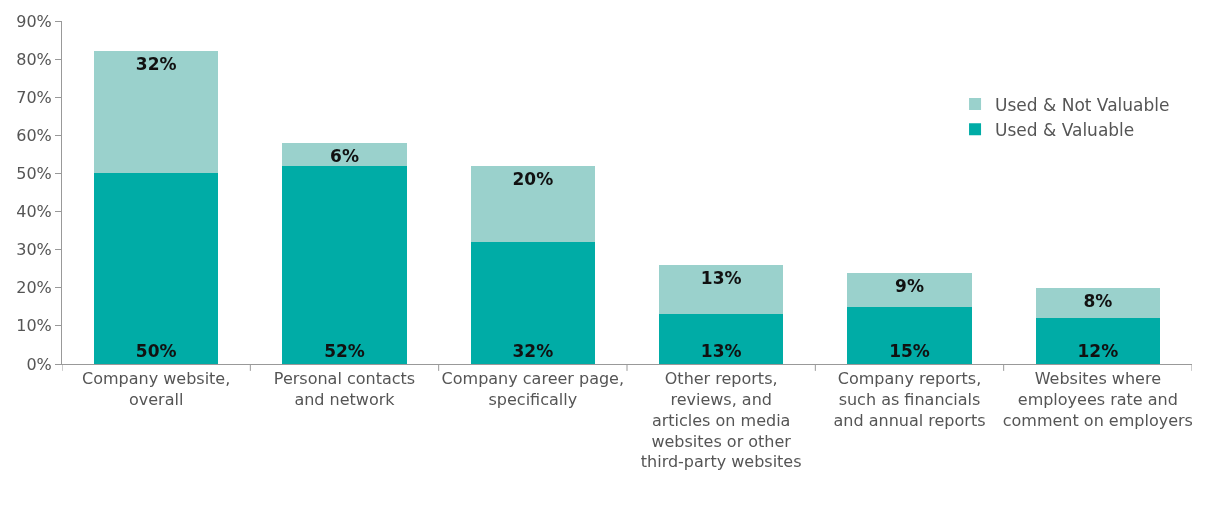  Describe the element at coordinates (156, 389) in the screenshot. I see `x-tick-label: Company website, overall` at that location.